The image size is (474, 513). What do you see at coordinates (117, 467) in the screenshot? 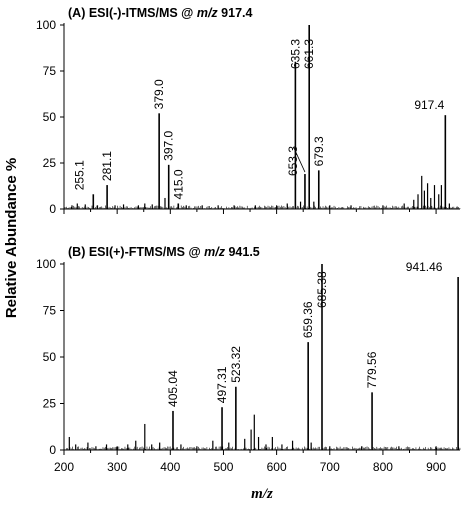
I see `panel-b-x-tick-label: 300` at bounding box center [117, 467].